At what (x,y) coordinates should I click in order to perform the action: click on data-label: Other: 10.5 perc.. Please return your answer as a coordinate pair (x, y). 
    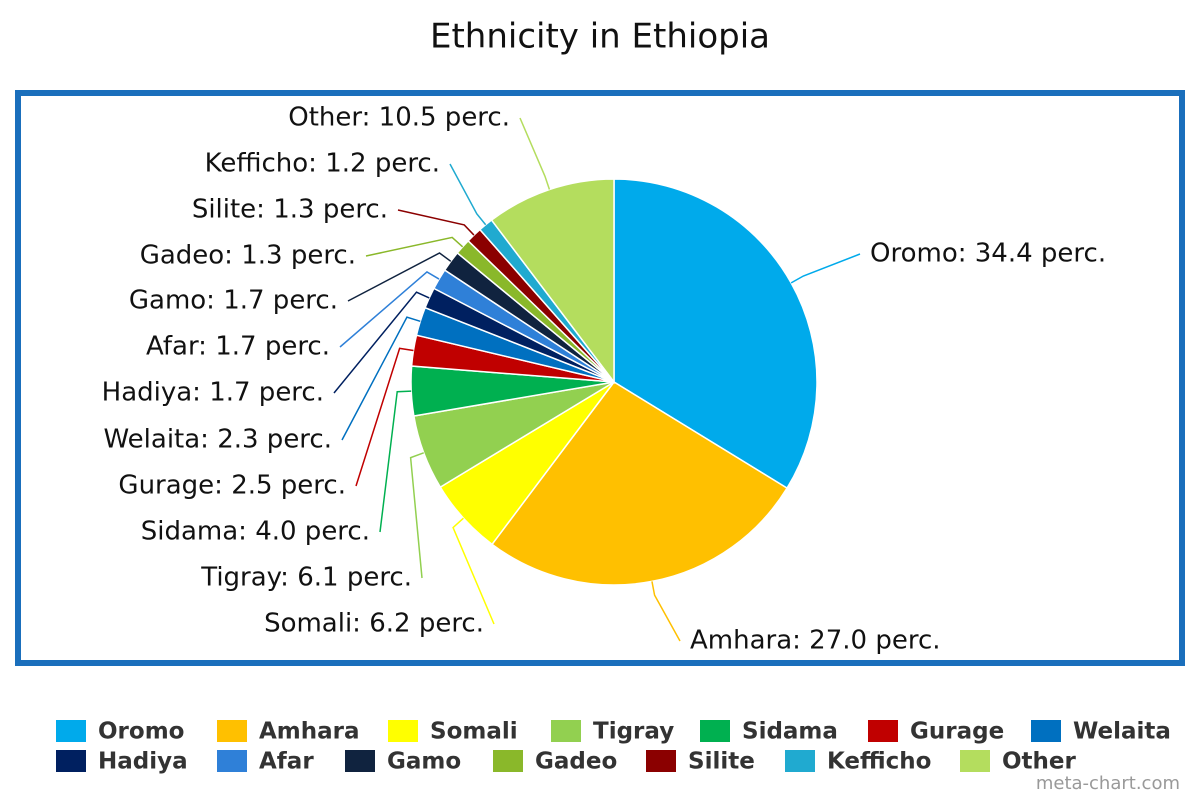
    Looking at the image, I should click on (399, 118).